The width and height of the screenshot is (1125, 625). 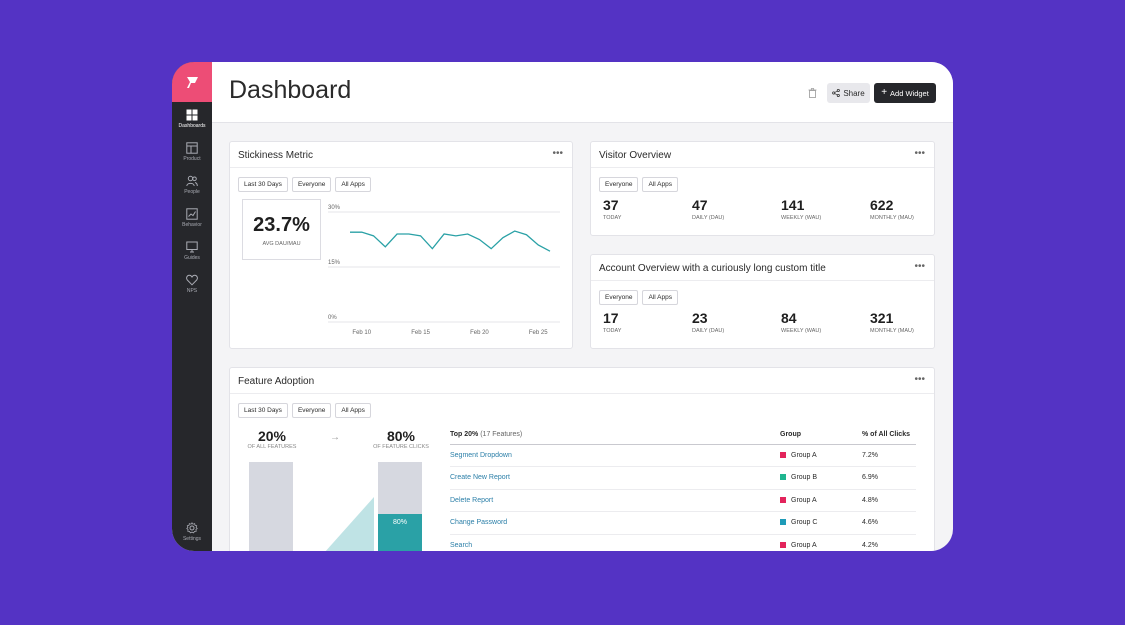 I want to click on avg-dau-mau-box: 23.7% AVG DAU/MAU, so click(x=281, y=229).